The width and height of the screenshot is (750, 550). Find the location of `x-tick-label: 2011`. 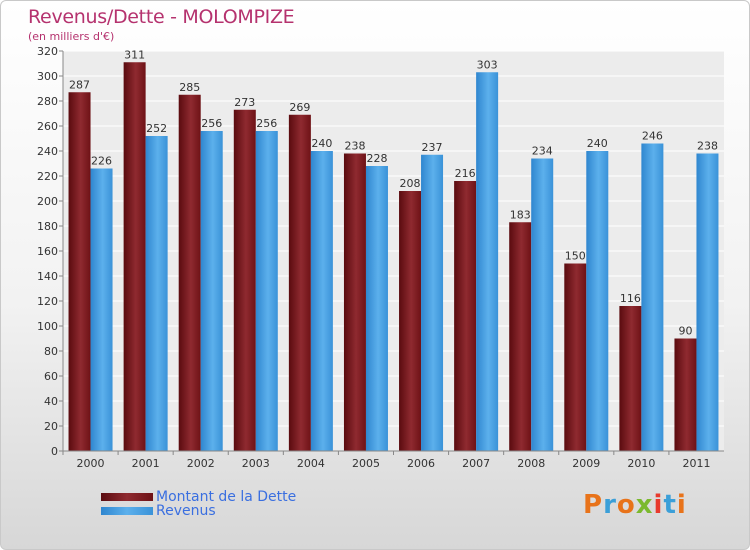

x-tick-label: 2011 is located at coordinates (696, 463).